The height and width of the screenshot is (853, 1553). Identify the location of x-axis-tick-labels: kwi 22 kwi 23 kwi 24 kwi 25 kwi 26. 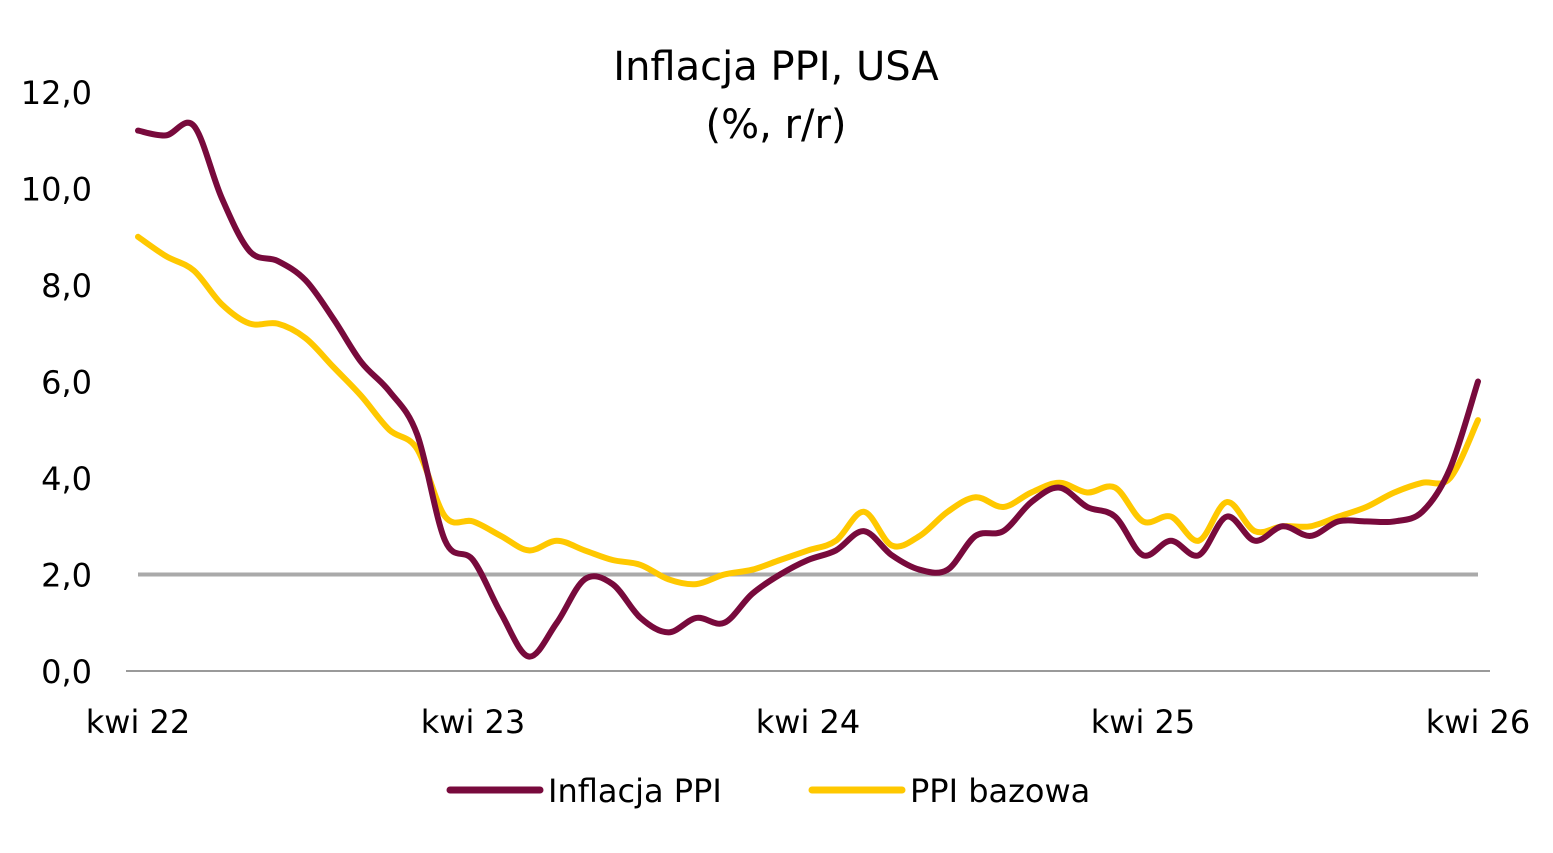
(808, 722).